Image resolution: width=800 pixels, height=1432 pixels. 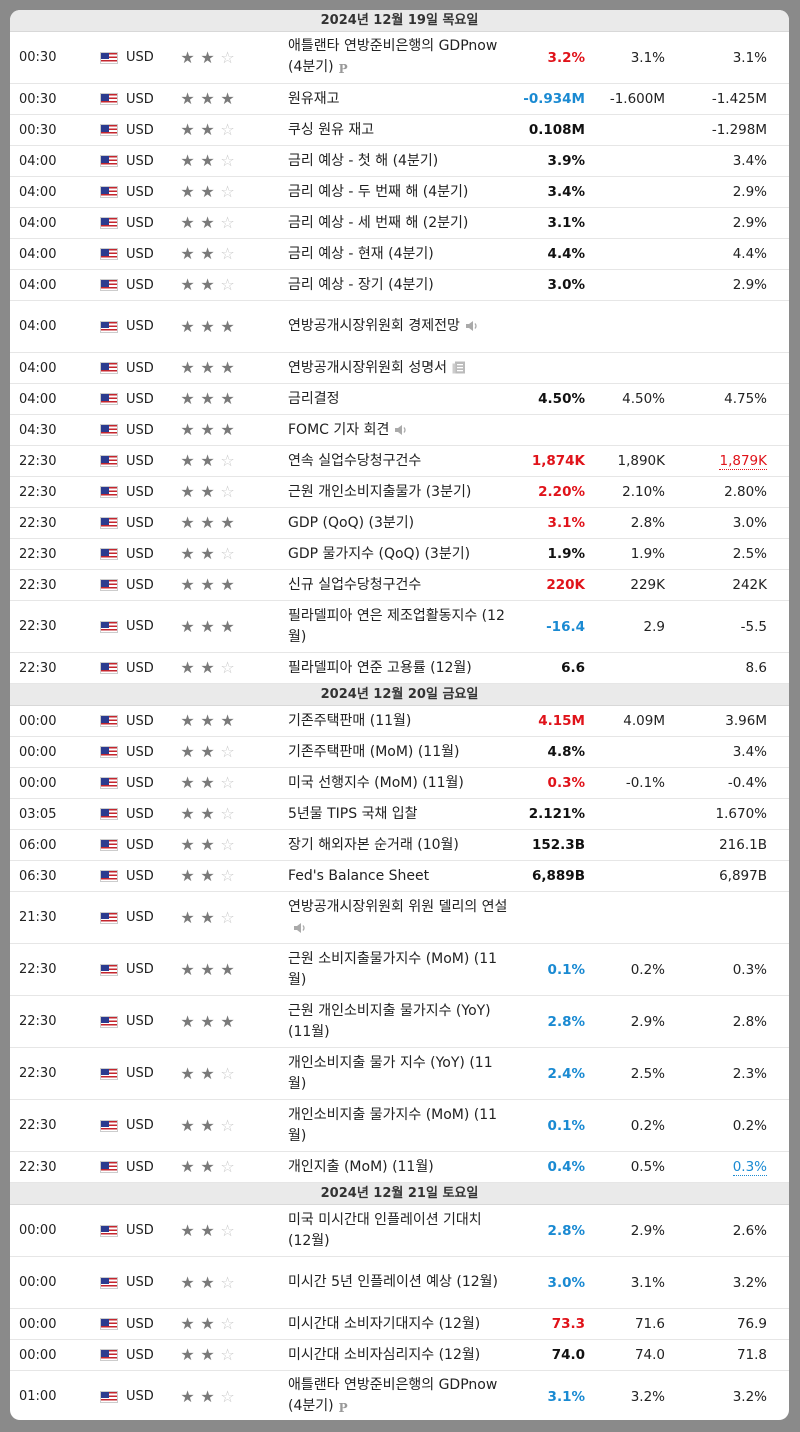 I want to click on event-label: 근원 개인소비지출 물가지수 (YoY) (11월), so click(x=389, y=1021).